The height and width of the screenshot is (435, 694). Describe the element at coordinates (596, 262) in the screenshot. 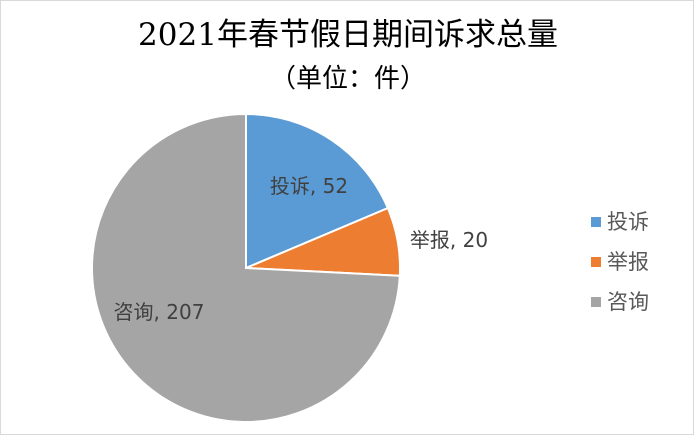

I see `legend-swatch-report` at that location.